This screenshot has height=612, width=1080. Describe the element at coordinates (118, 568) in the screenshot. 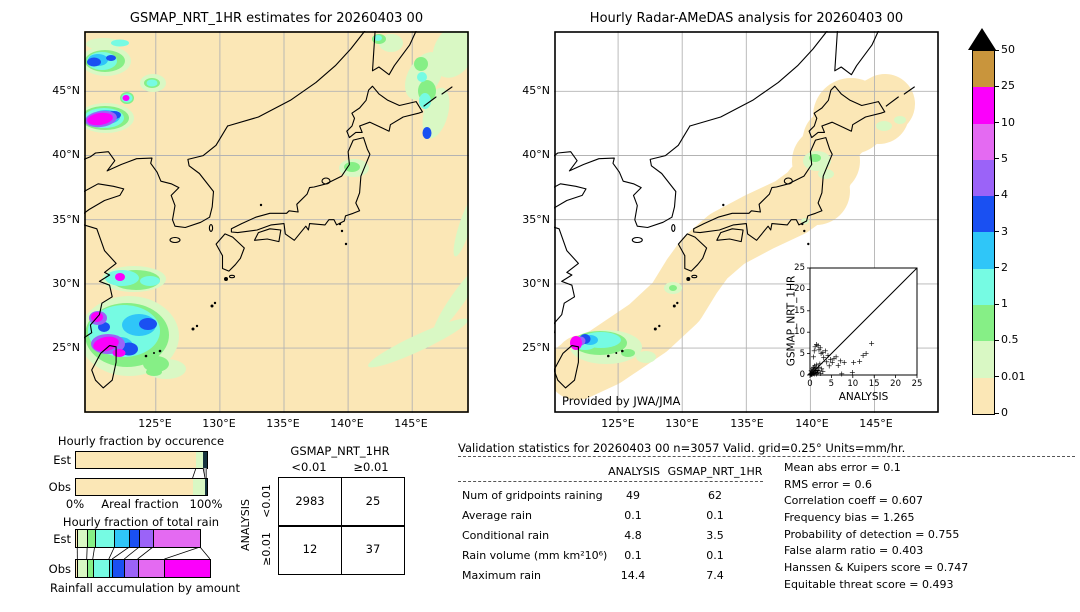

I see `bar-segment-blue` at that location.